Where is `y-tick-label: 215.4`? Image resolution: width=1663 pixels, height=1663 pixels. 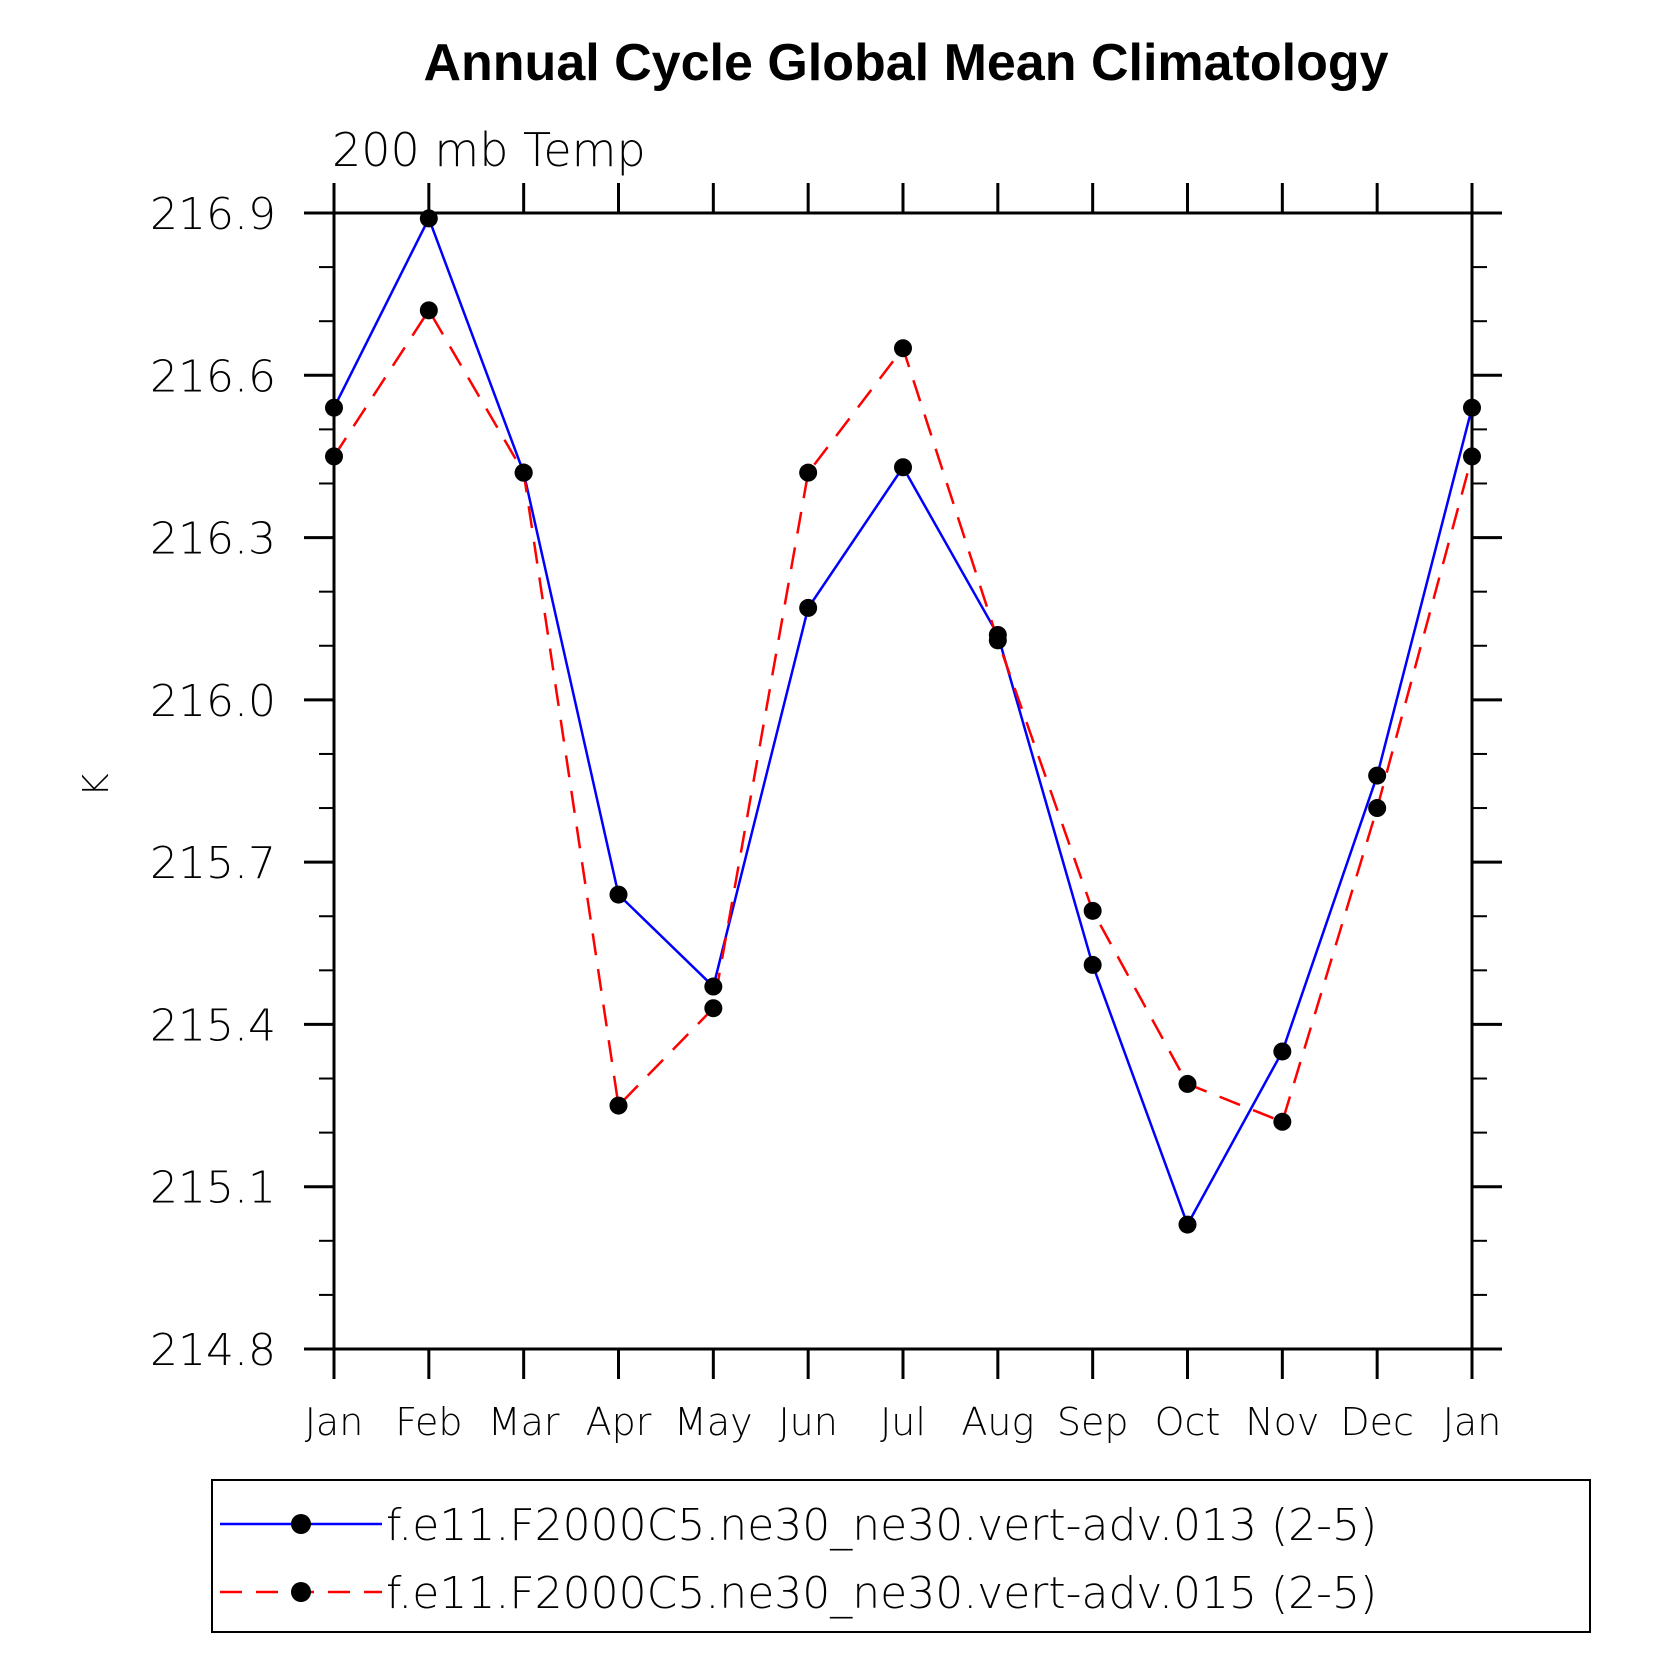
y-tick-label: 215.4 is located at coordinates (213, 1025).